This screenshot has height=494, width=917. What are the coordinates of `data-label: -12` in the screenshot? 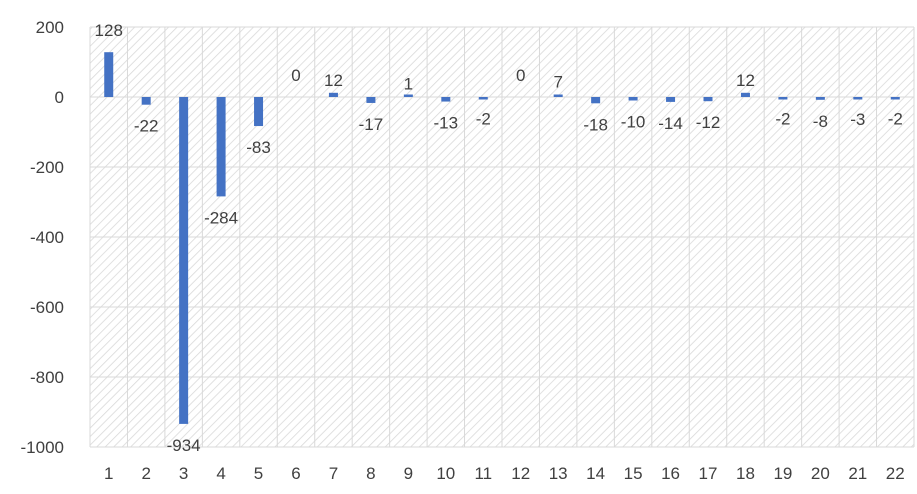 It's located at (708, 122).